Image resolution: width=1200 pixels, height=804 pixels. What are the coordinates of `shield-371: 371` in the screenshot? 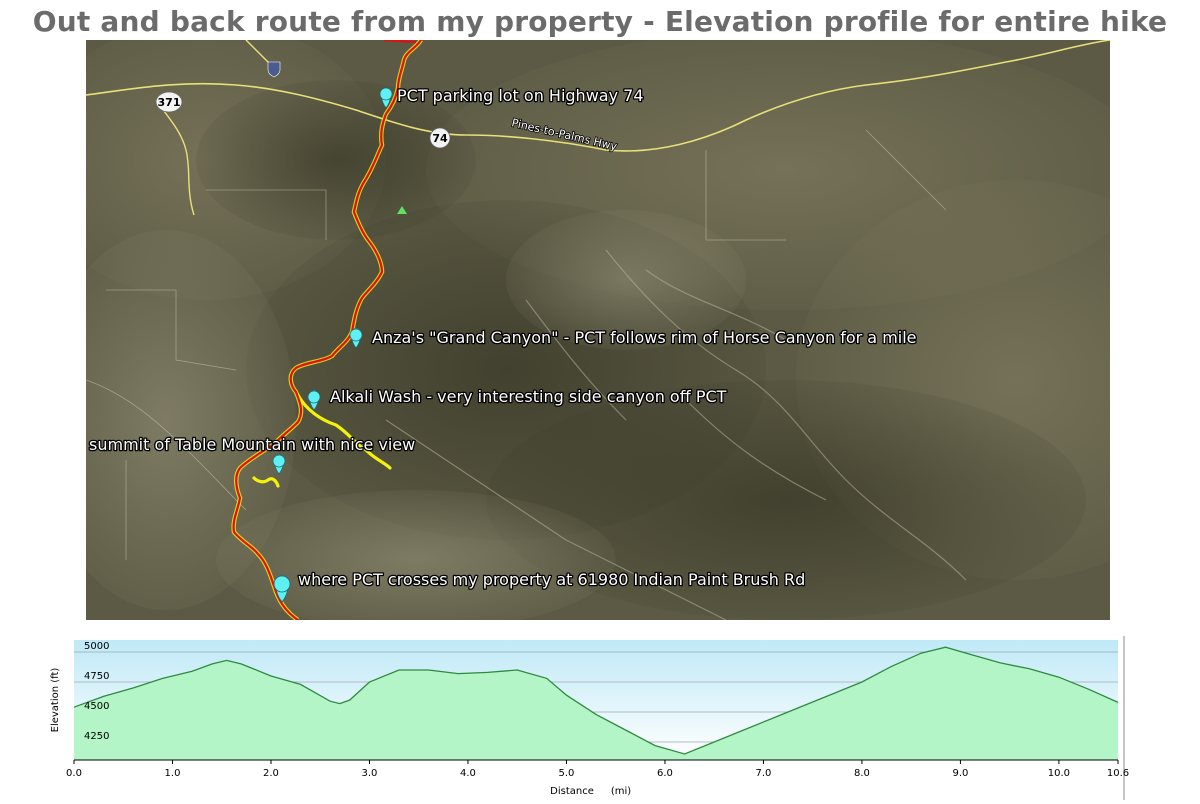 It's located at (169, 102).